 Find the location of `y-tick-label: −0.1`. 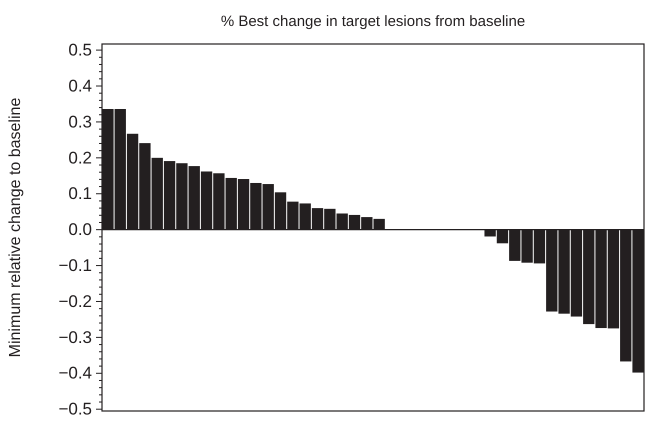

y-tick-label: −0.1 is located at coordinates (75, 266).